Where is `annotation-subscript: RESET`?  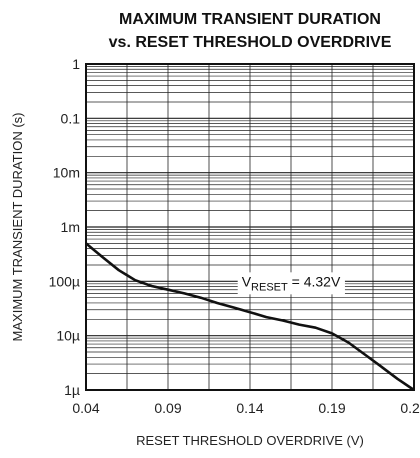 annotation-subscript: RESET is located at coordinates (269, 287).